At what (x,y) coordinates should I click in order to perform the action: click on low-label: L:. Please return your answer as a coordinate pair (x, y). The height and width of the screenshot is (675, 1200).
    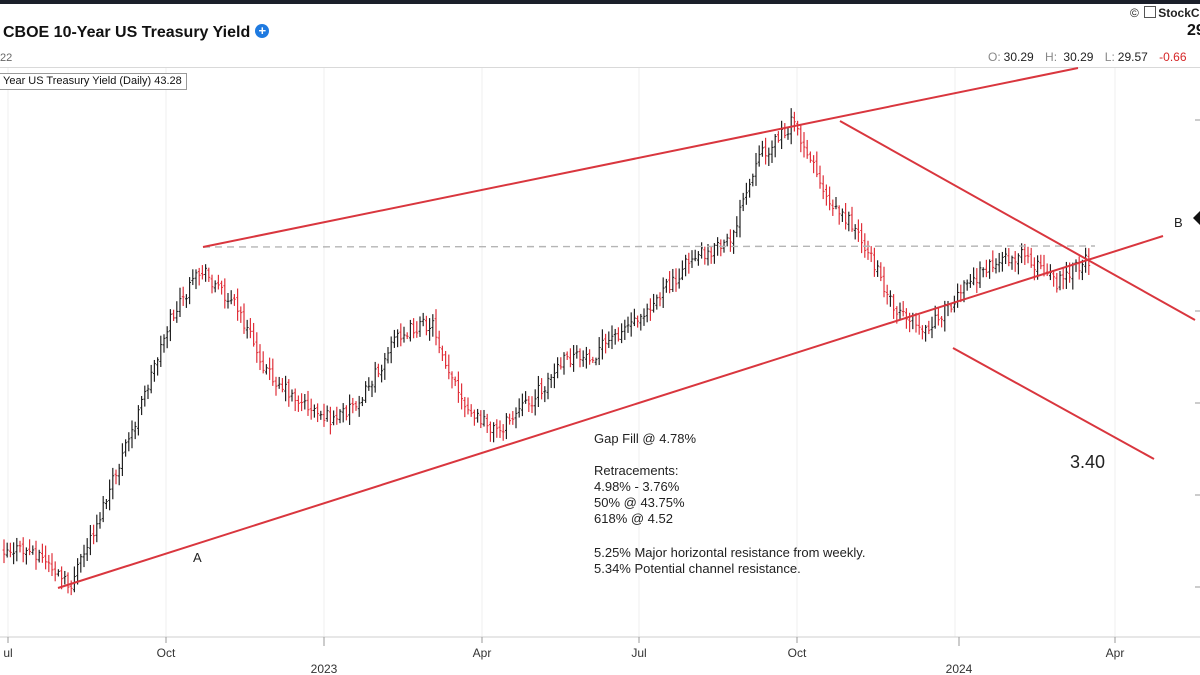
    Looking at the image, I should click on (1109, 57).